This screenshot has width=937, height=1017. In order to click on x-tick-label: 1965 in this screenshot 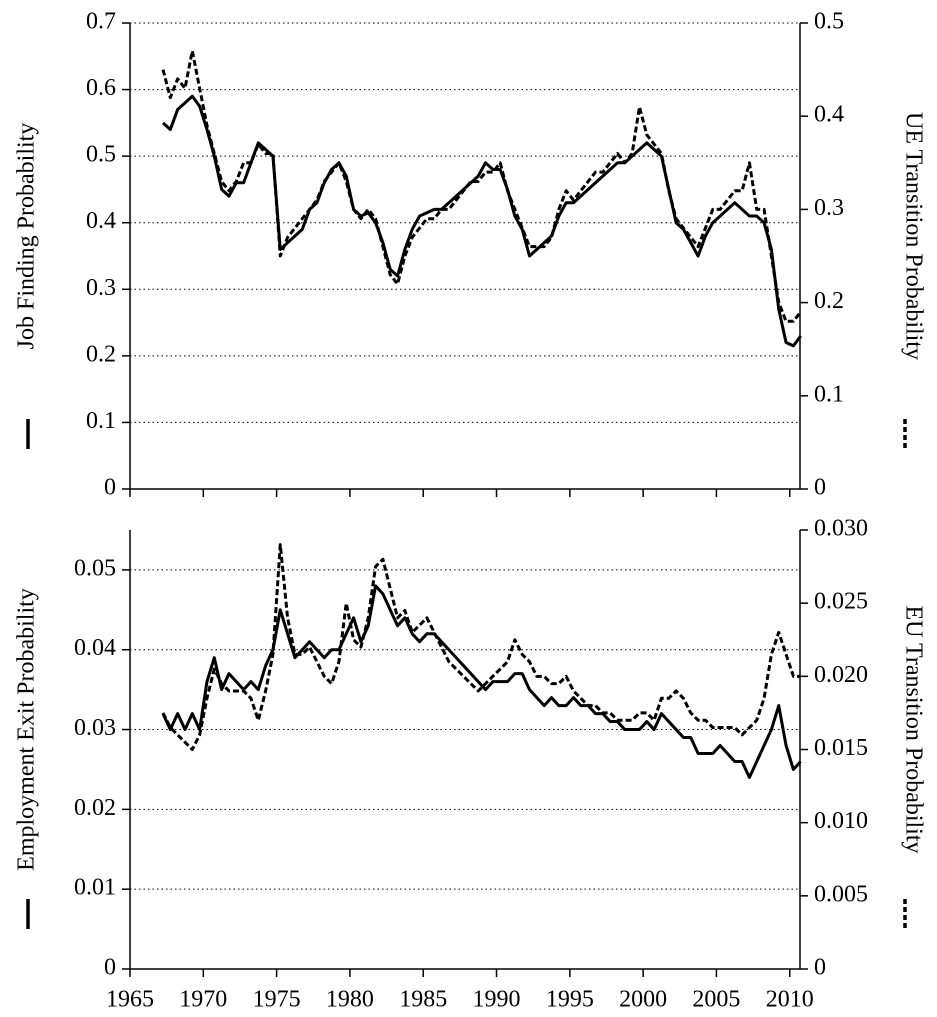, I will do `click(130, 1000)`.